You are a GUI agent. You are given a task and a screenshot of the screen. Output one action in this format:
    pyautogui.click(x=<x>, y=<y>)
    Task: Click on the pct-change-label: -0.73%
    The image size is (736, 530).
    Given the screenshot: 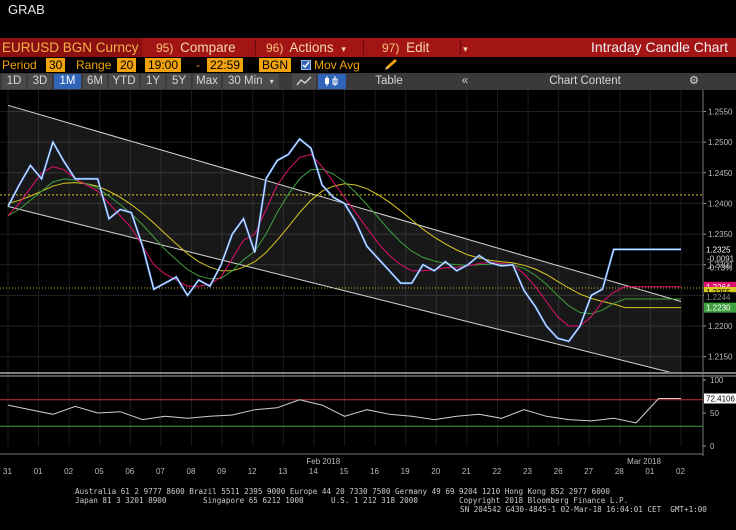 What is the action you would take?
    pyautogui.click(x=719, y=267)
    